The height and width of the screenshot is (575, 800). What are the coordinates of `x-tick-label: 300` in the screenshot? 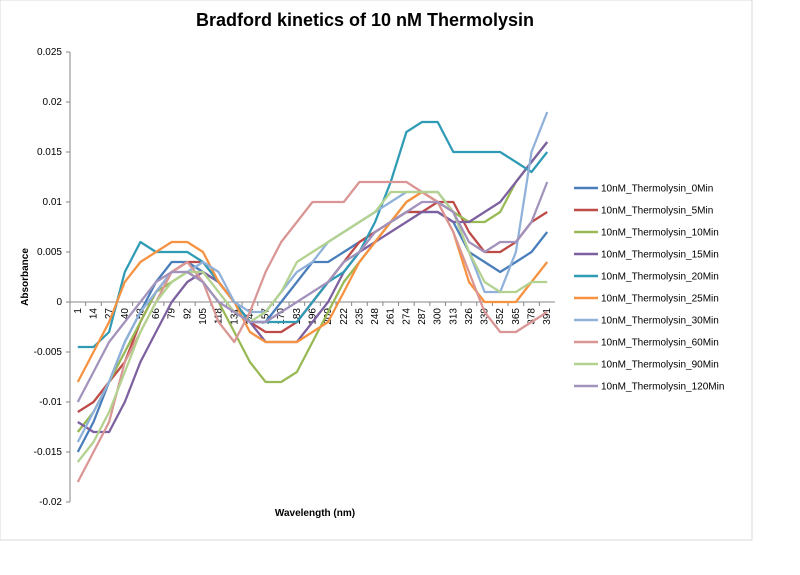 It's located at (438, 316).